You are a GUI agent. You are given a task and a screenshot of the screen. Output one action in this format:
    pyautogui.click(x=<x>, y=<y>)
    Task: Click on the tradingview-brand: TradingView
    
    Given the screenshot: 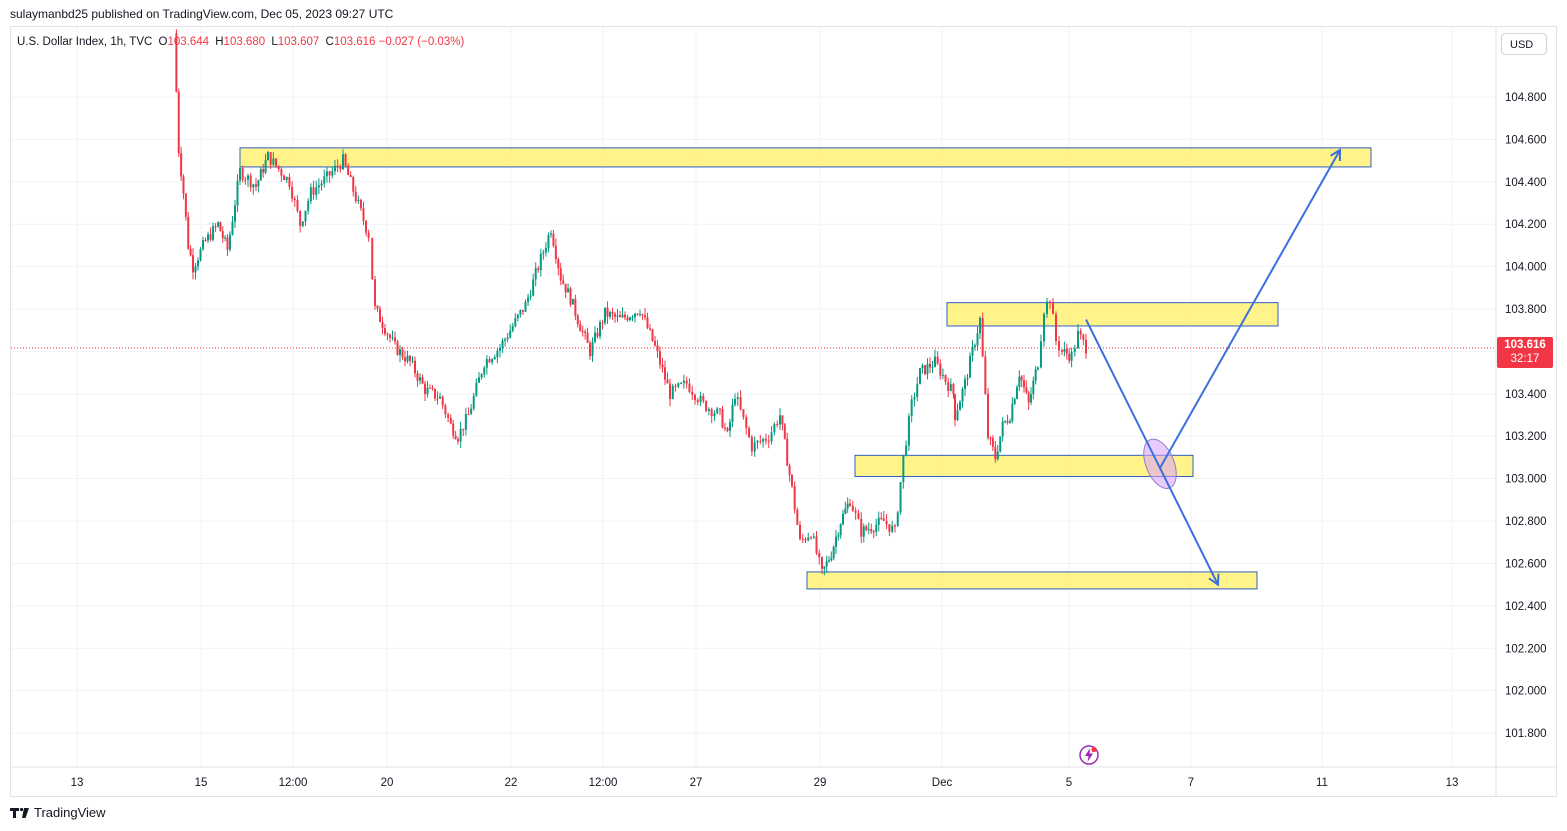 What is the action you would take?
    pyautogui.click(x=58, y=812)
    